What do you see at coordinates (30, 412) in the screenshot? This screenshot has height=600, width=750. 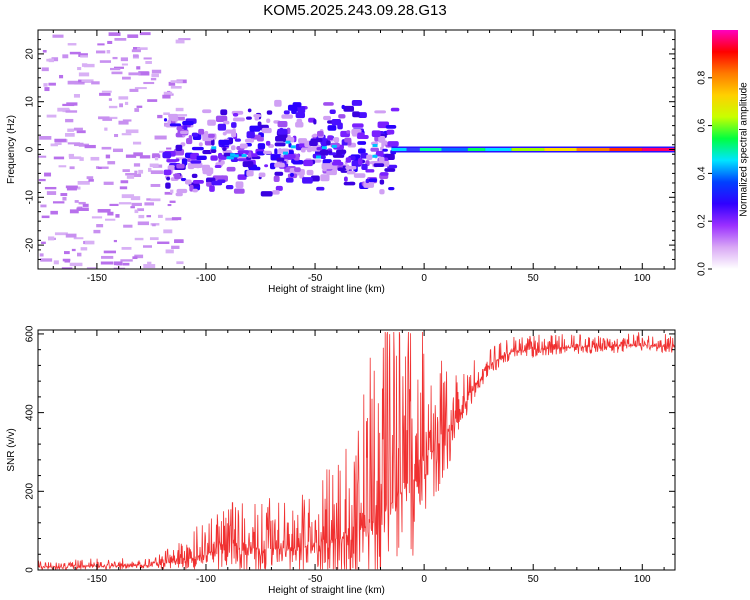 I see `y-tick-label: 400` at bounding box center [30, 412].